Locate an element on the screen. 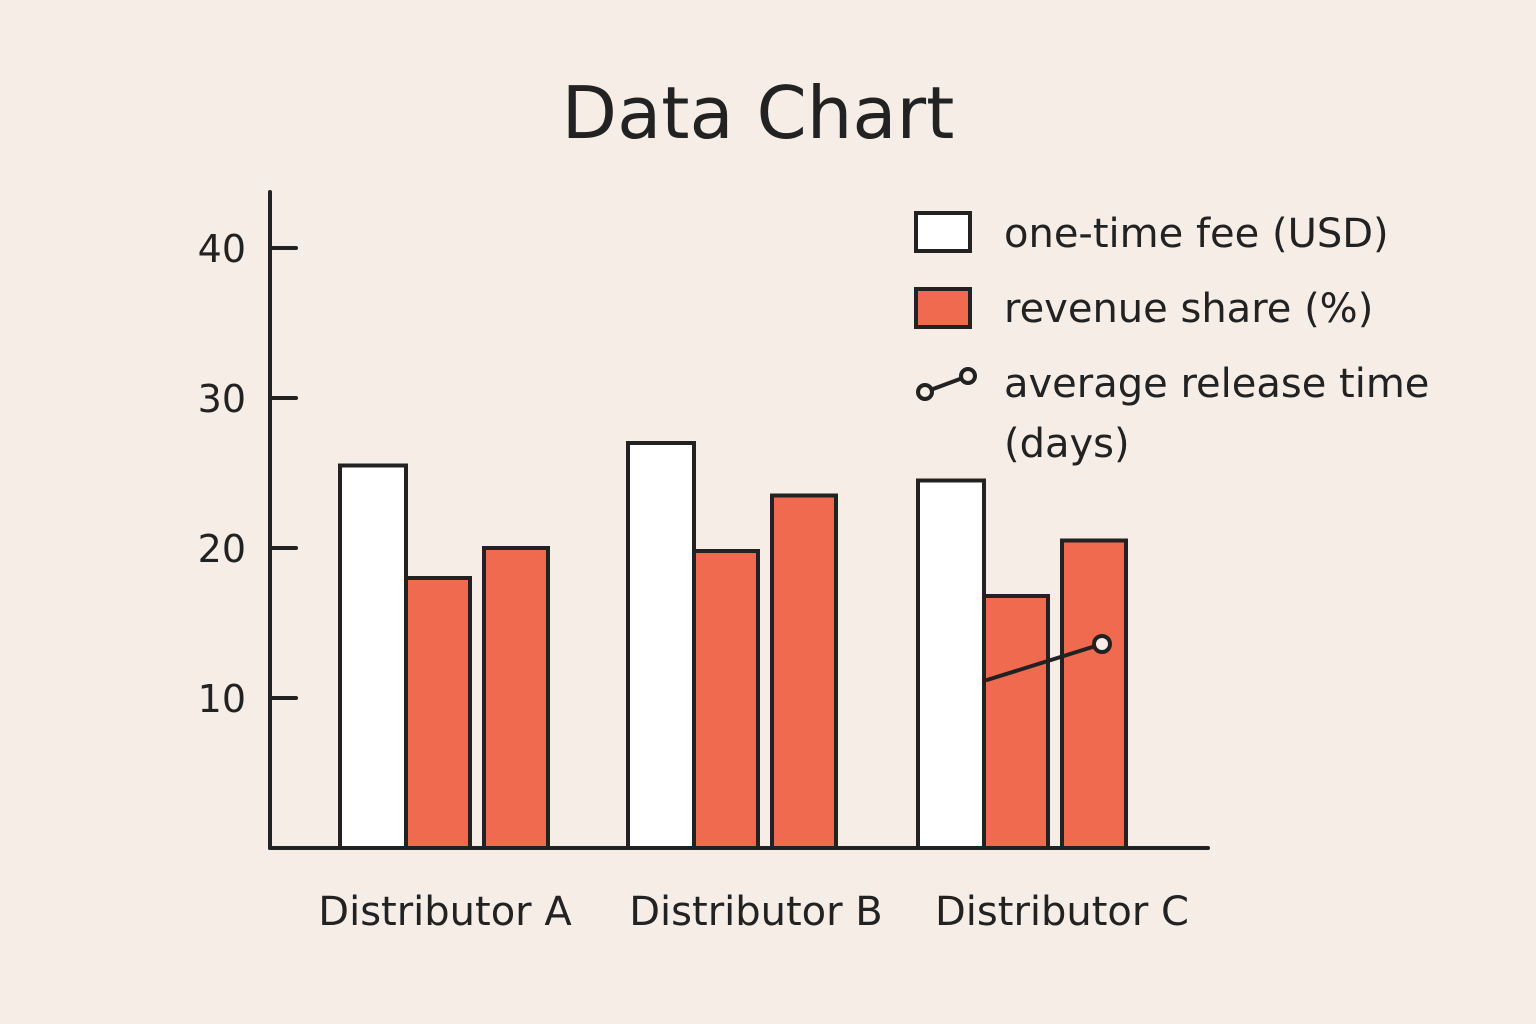 The width and height of the screenshot is (1536, 1024). legend-label-revenue-share: revenue share (%) is located at coordinates (1188, 309).